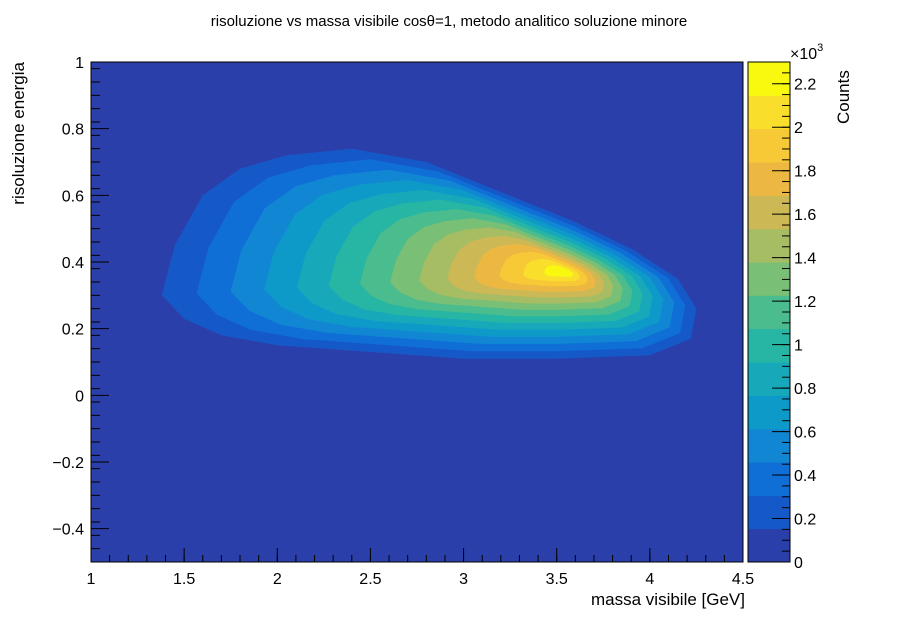 Image resolution: width=898 pixels, height=626 pixels. What do you see at coordinates (769, 312) in the screenshot?
I see `colorbar` at bounding box center [769, 312].